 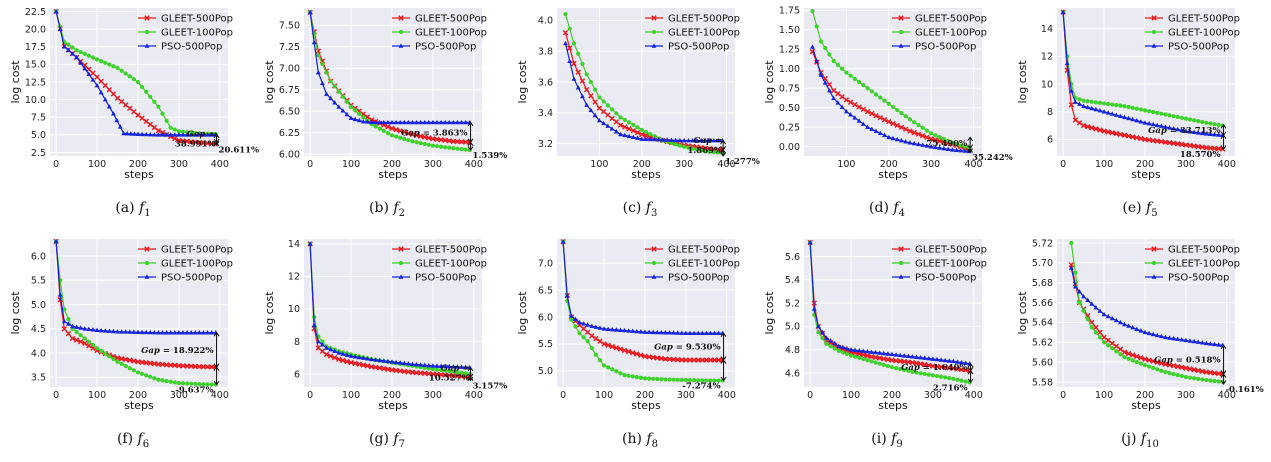 I want to click on caption-label: (f), so click(x=127, y=439).